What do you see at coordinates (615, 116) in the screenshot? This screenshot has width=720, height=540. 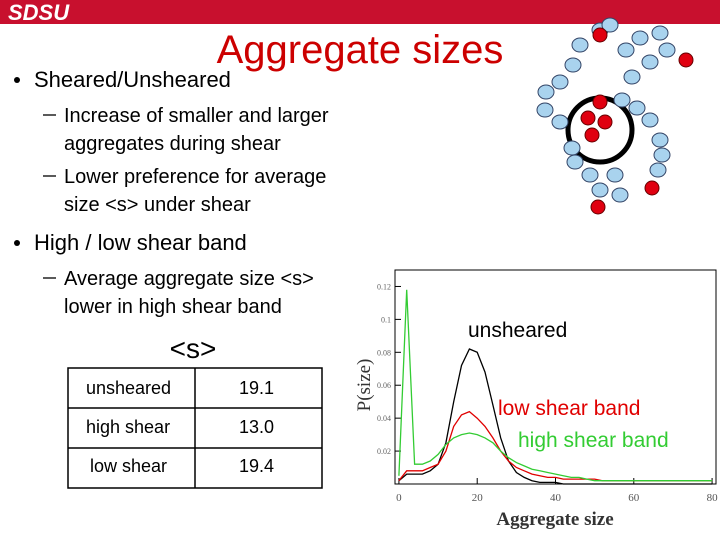 I see `illustration` at bounding box center [615, 116].